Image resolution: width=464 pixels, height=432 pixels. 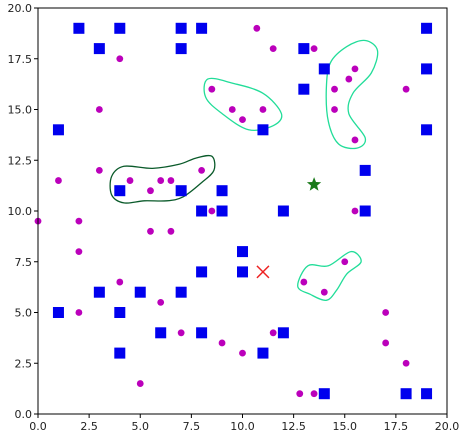 I want to click on x-tick-label: 12.5, so click(x=293, y=426).